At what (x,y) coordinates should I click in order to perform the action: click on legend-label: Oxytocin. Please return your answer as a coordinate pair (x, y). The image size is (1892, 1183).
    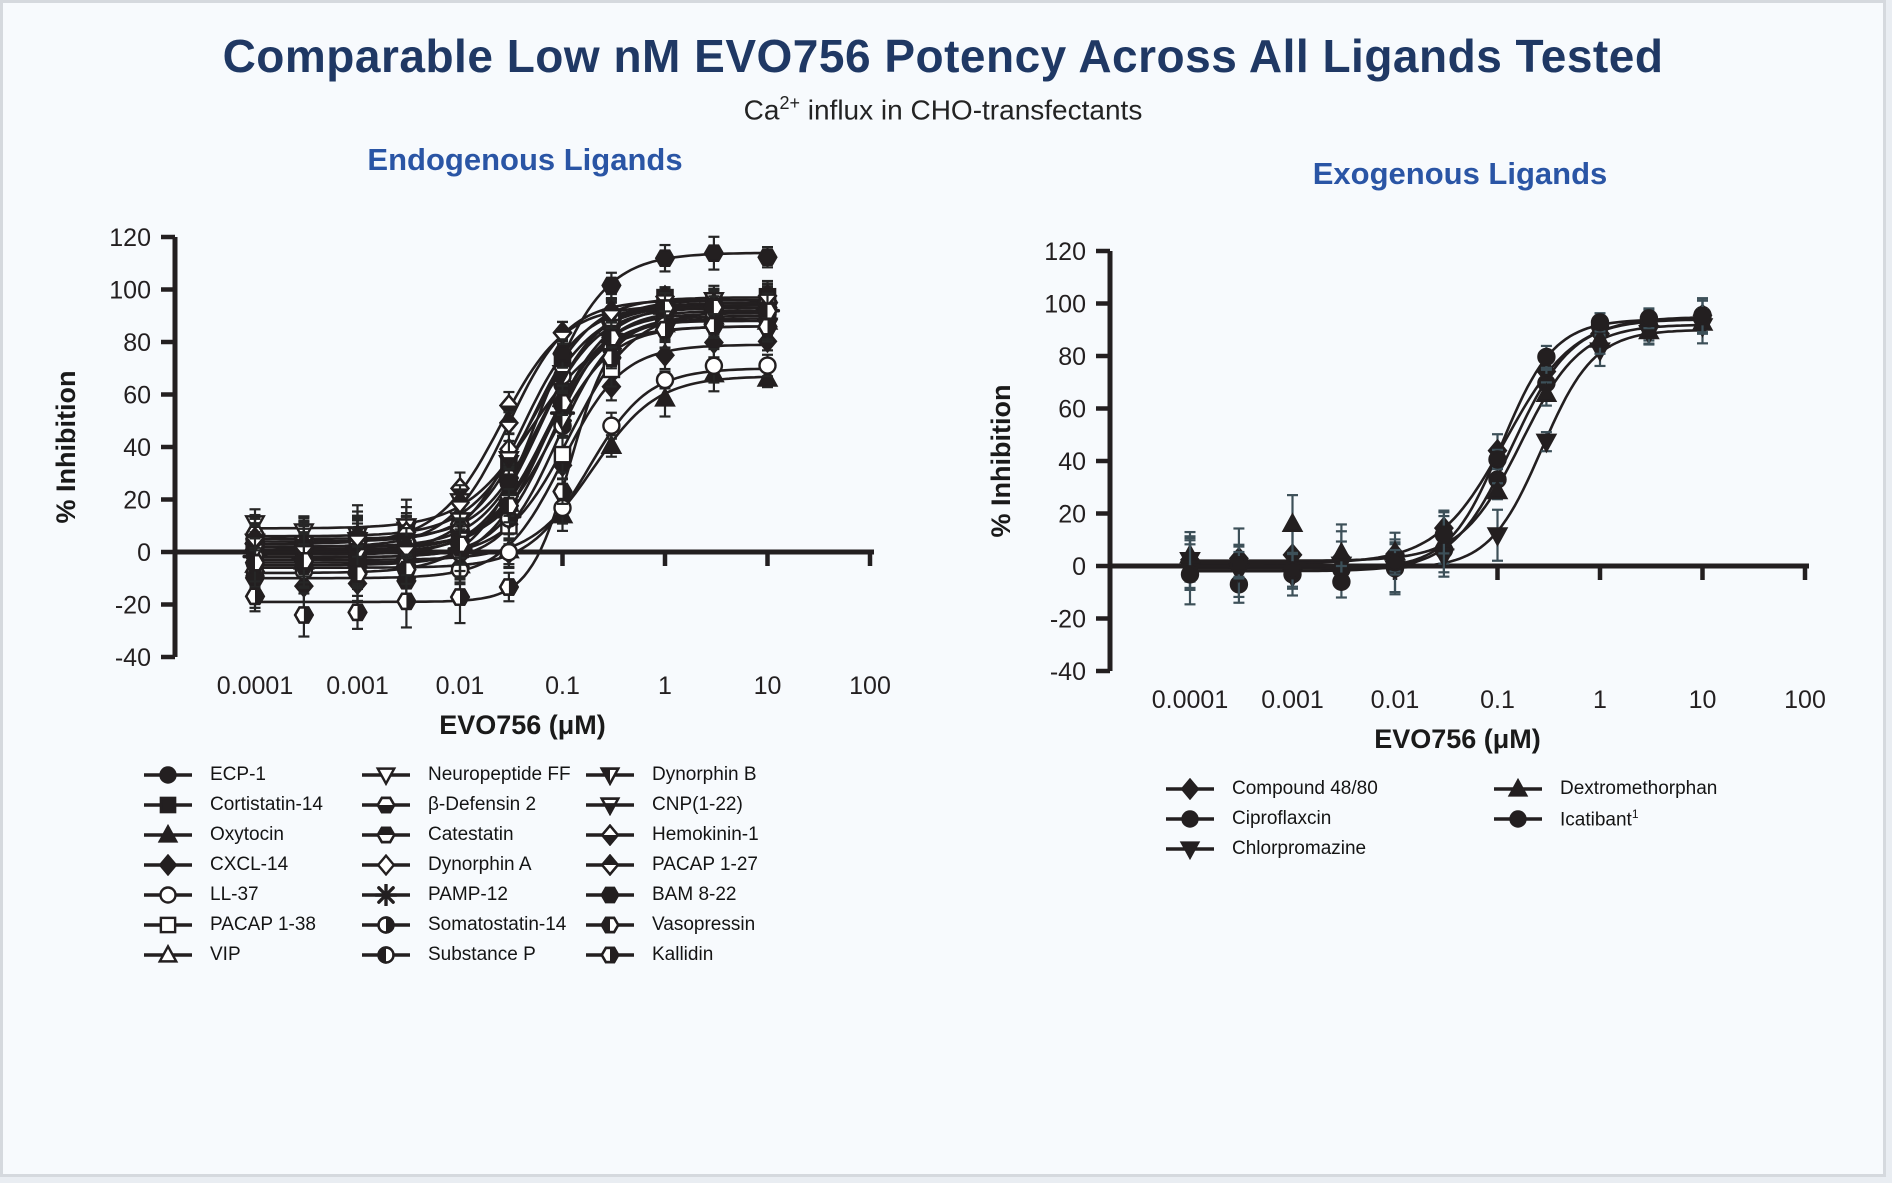
    Looking at the image, I should click on (247, 835).